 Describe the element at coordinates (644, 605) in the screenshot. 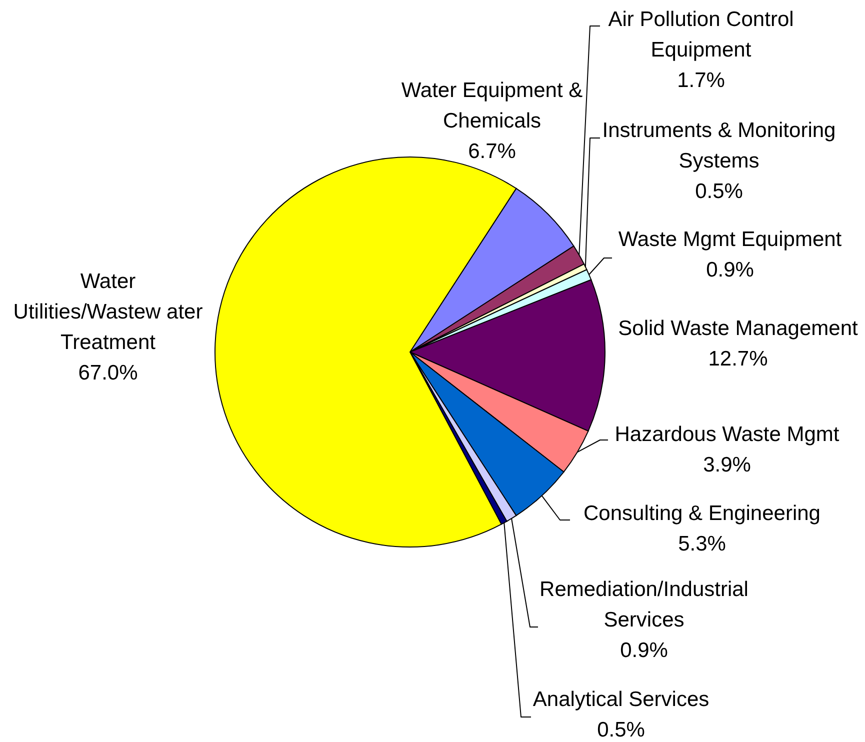

I see `slice-label: Remediation/Industrial Services` at that location.